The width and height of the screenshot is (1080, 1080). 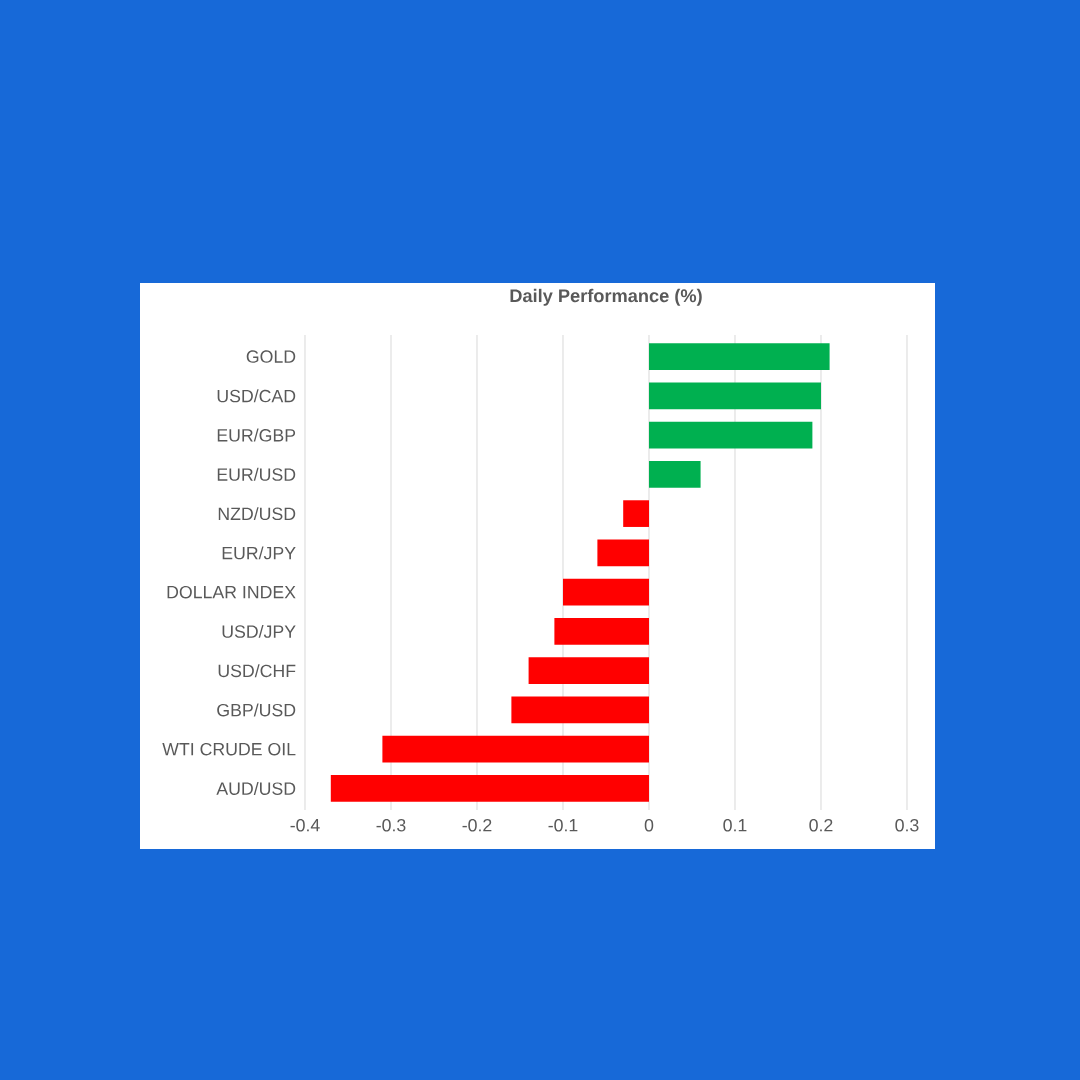 I want to click on y-tick-label: EUR/JPY, so click(x=259, y=553).